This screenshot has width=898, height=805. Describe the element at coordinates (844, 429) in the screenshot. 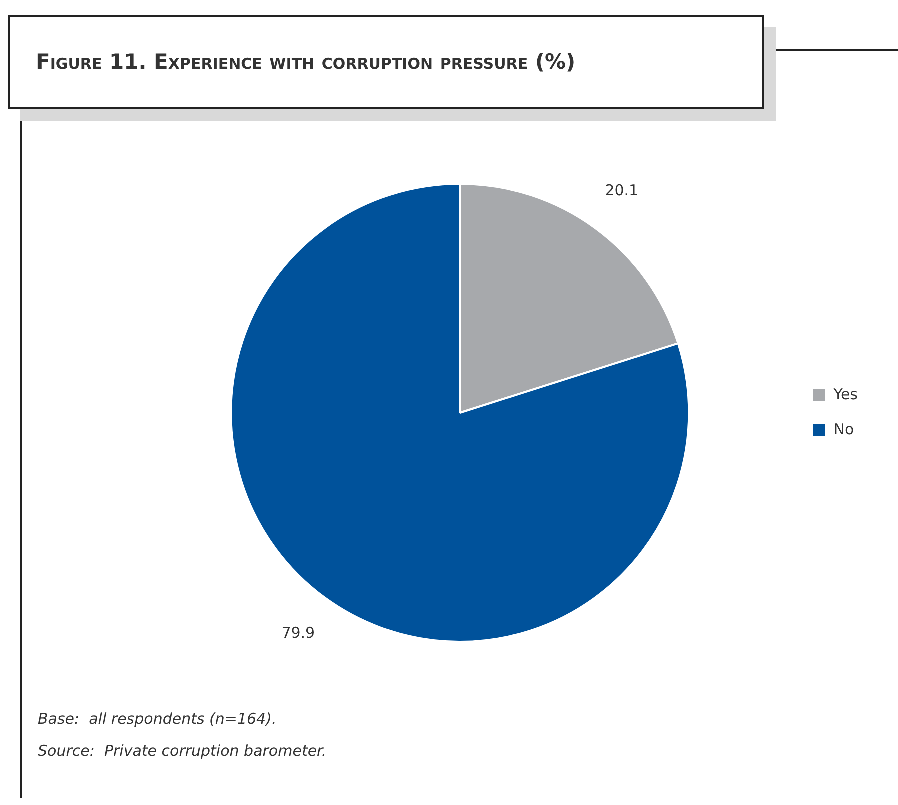

I see `legend-label: No` at that location.